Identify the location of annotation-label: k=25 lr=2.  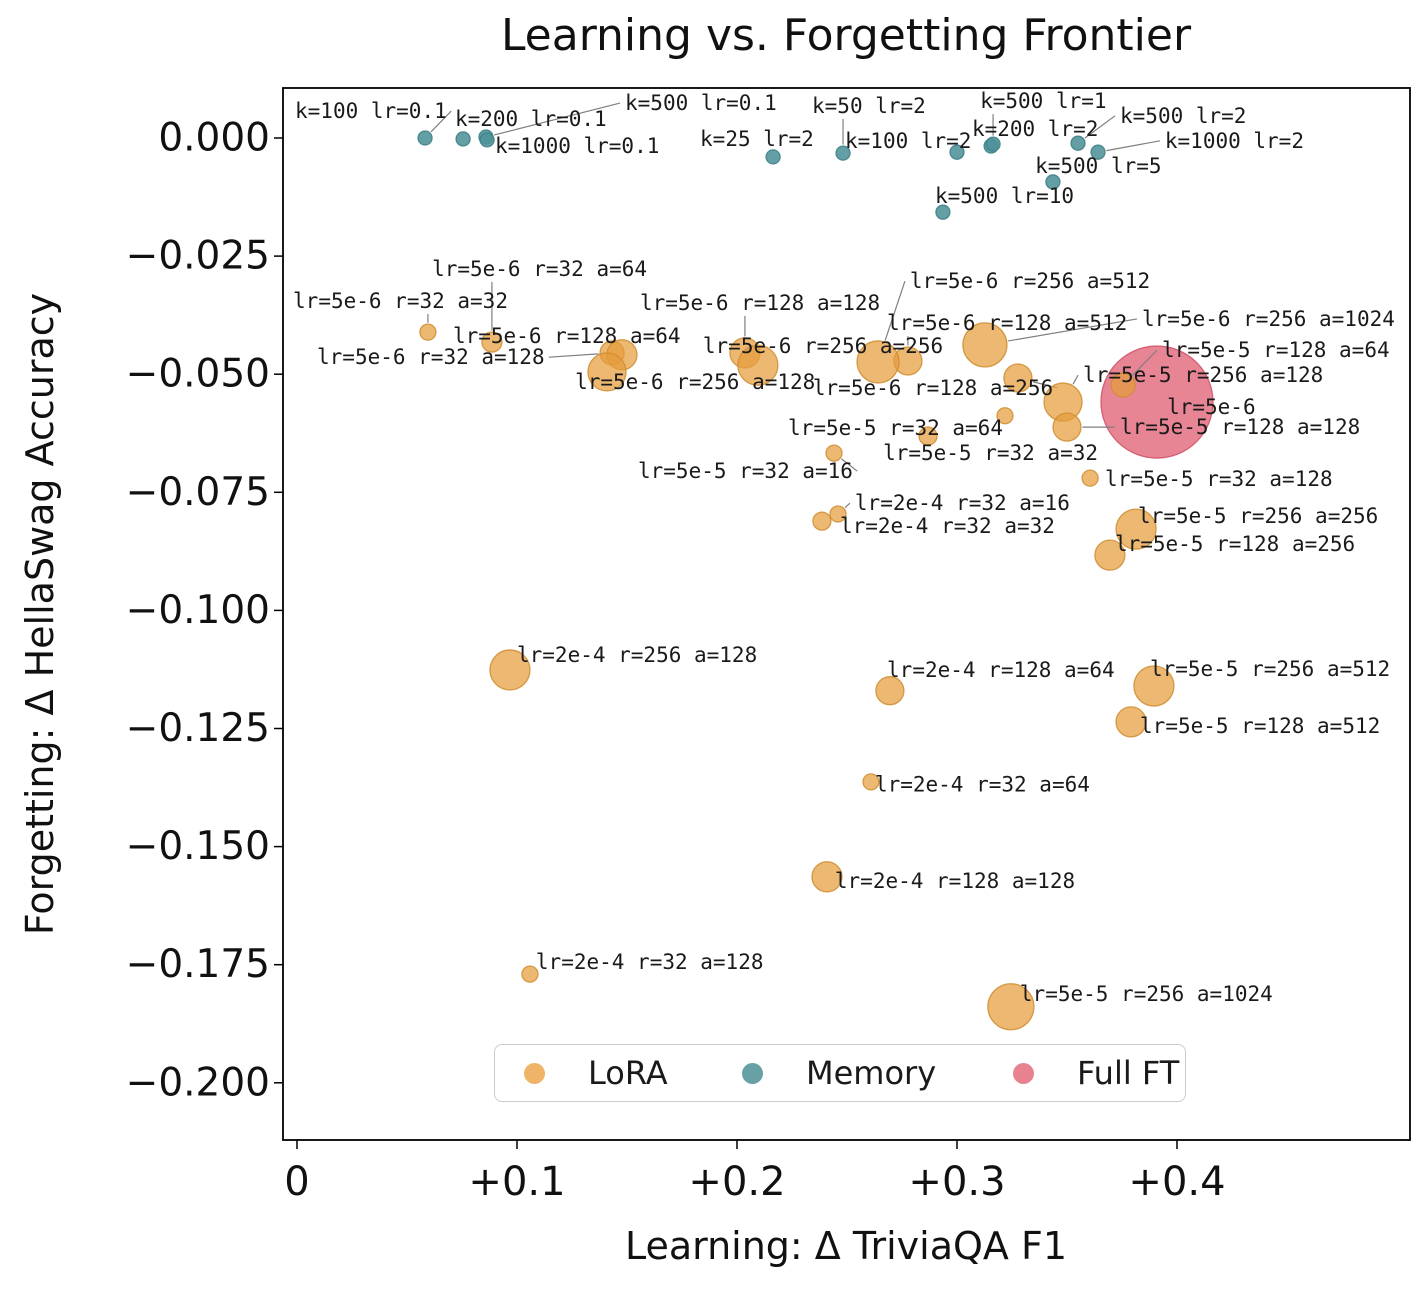
(757, 139).